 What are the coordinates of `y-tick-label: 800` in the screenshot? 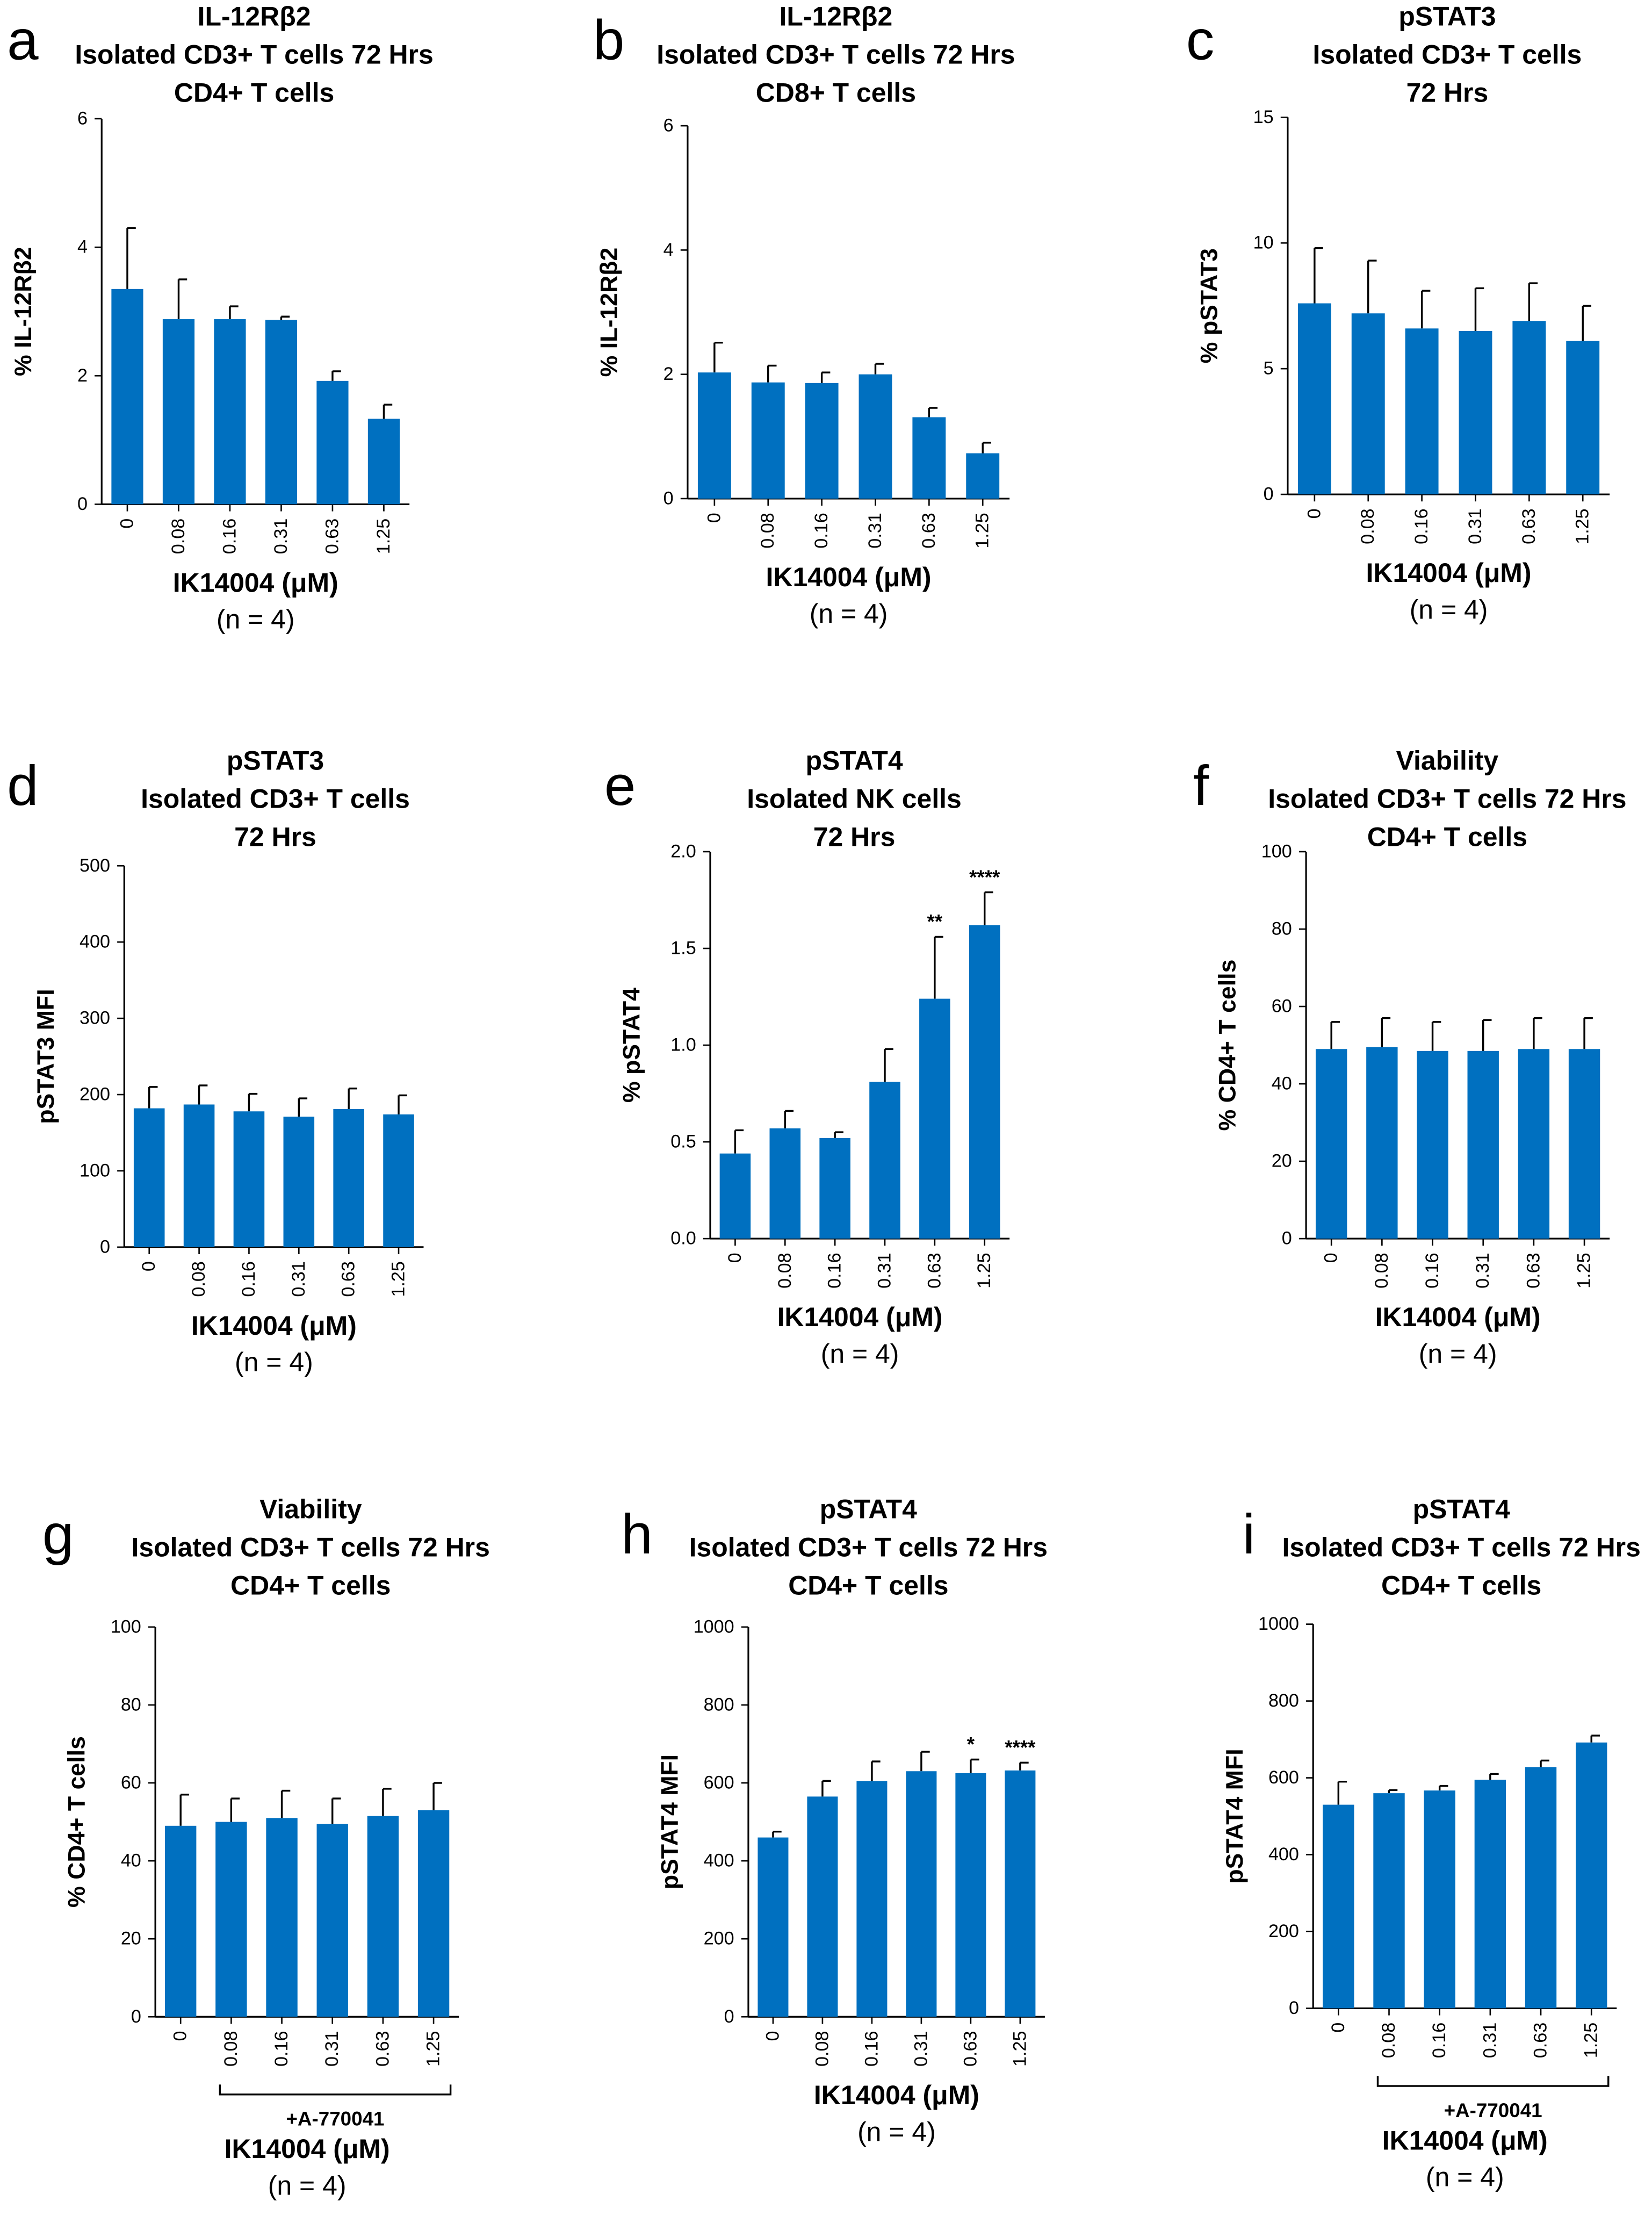 It's located at (719, 1704).